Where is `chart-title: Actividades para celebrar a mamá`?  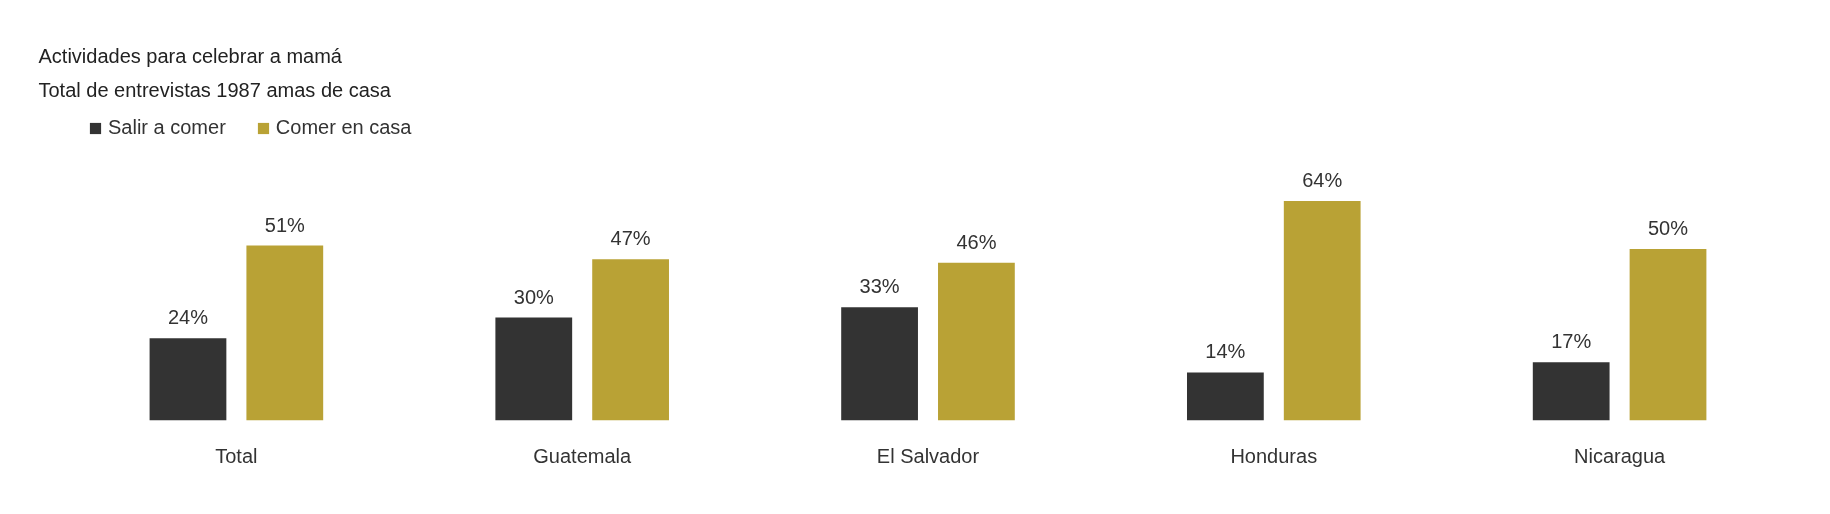 chart-title: Actividades para celebrar a mamá is located at coordinates (190, 56).